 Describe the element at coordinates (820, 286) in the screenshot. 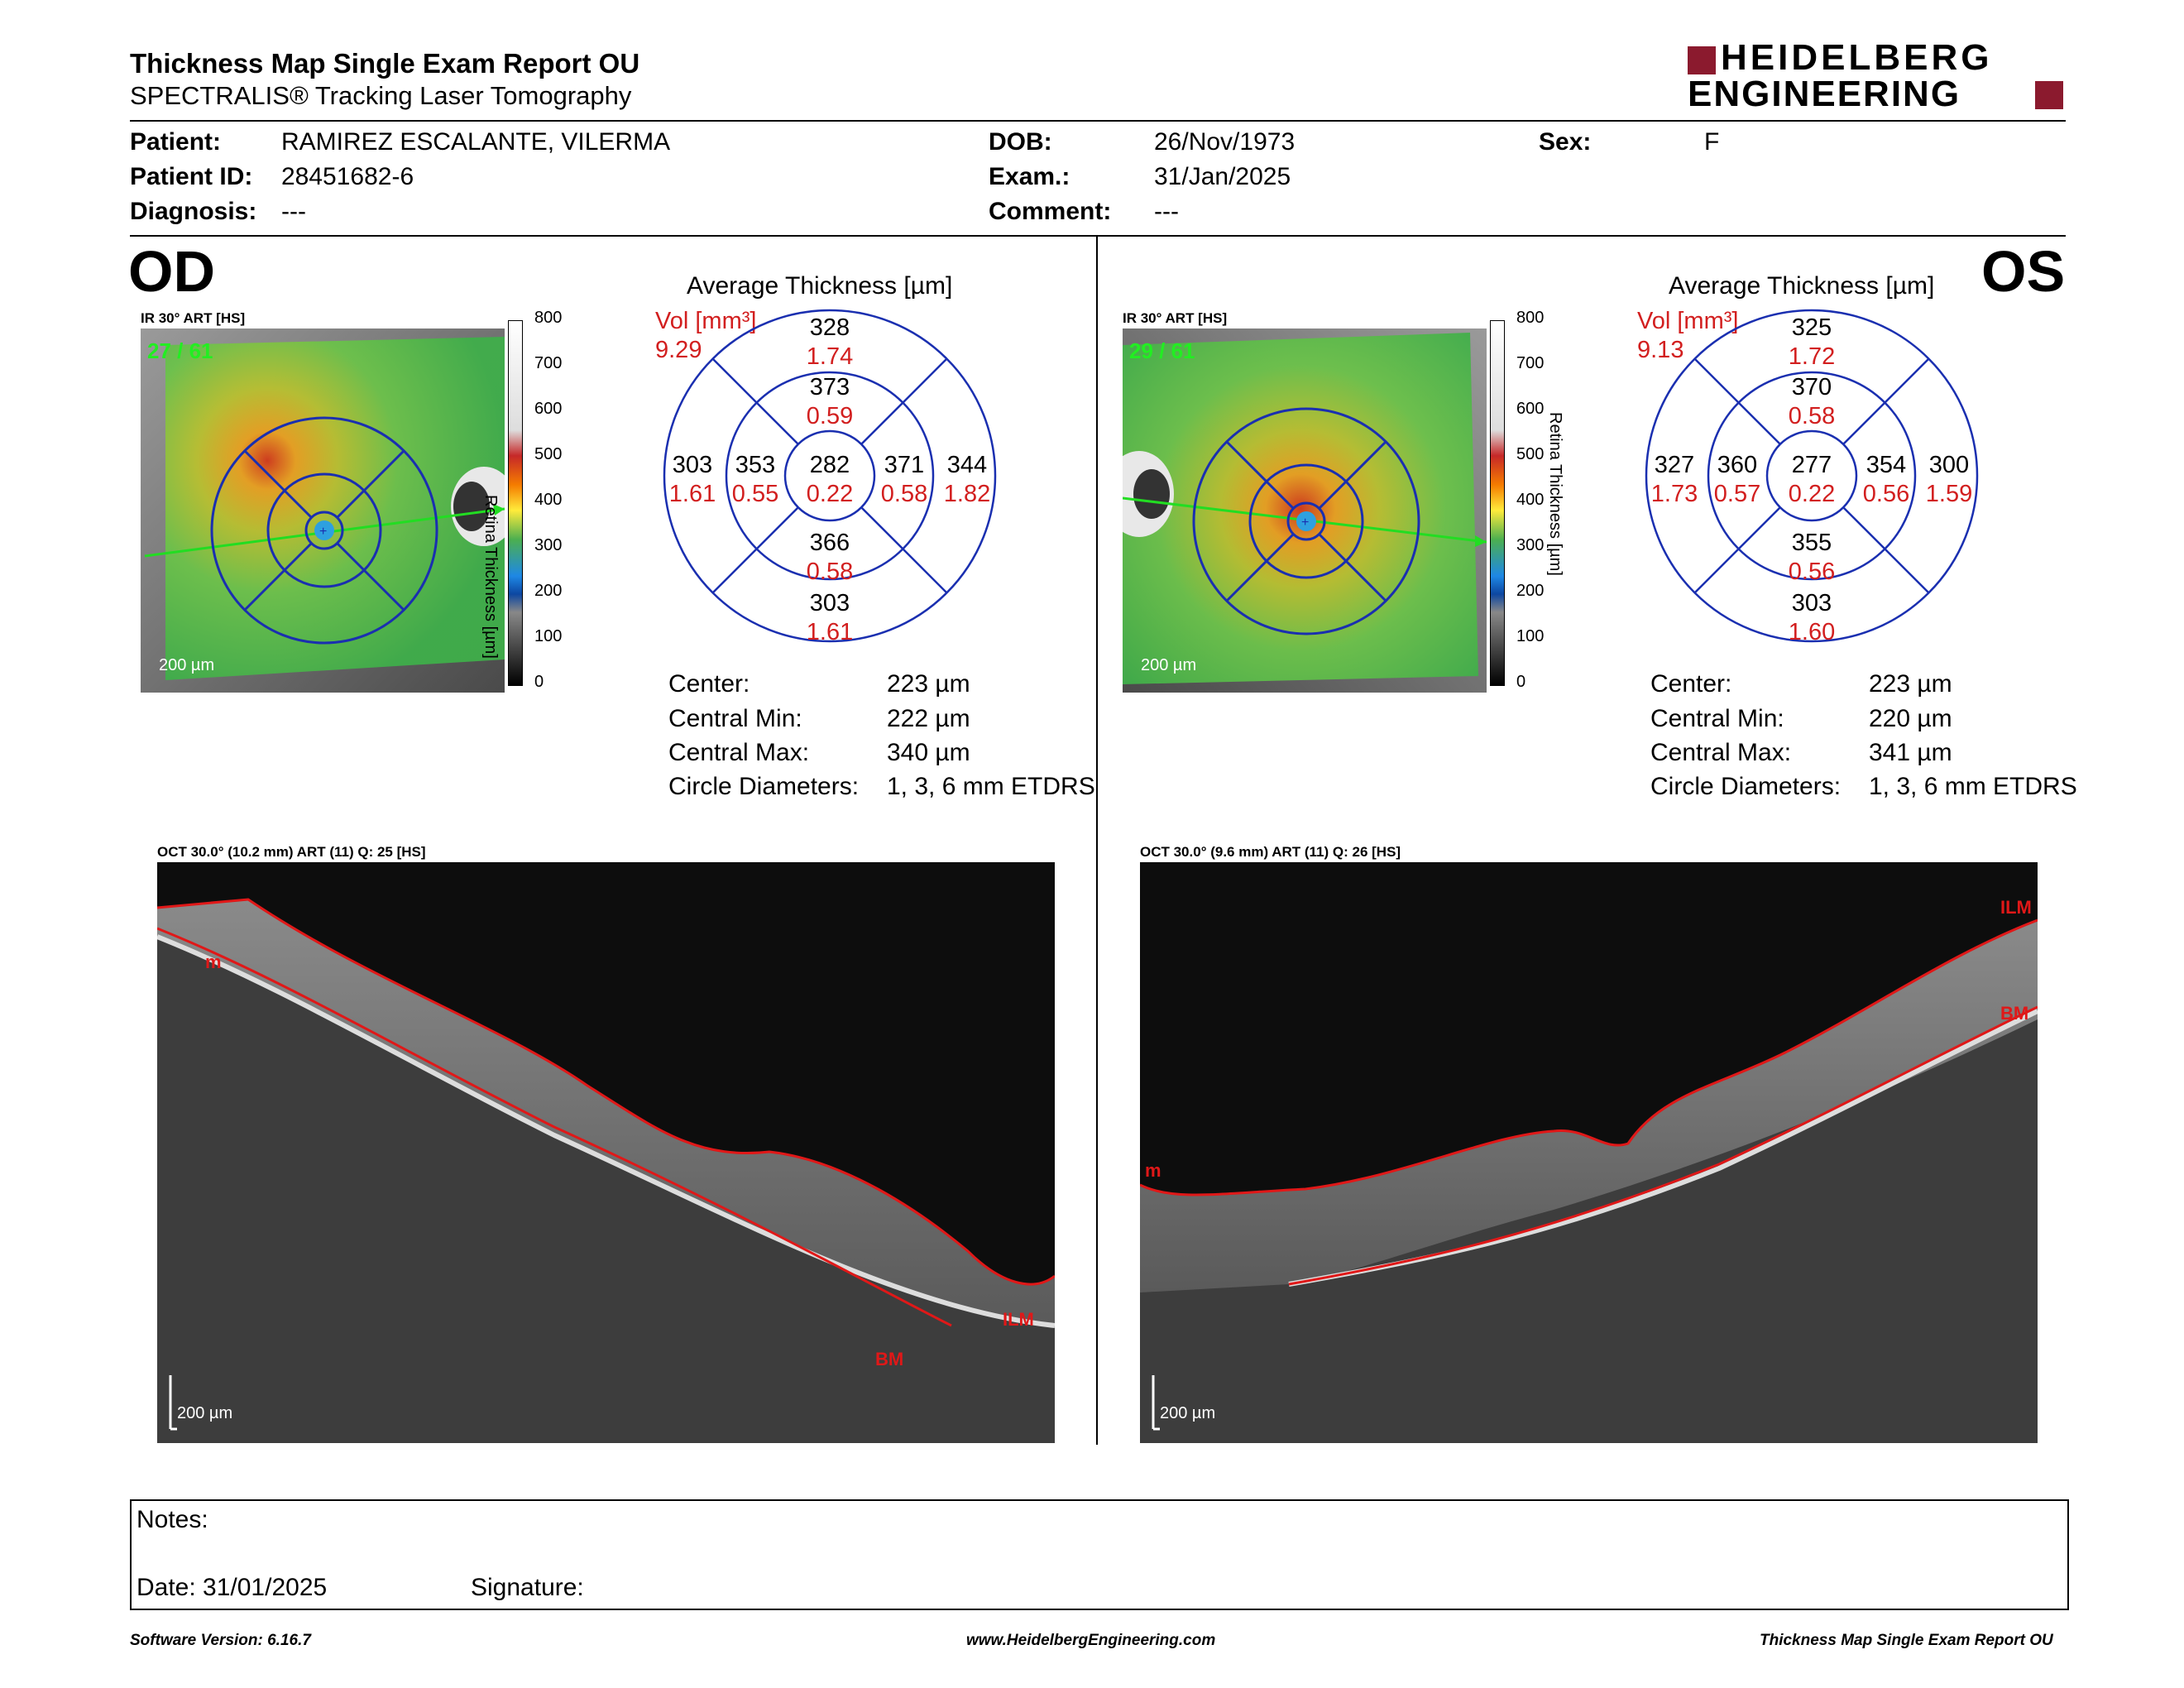

I see `od-avg-title: Average Thickness [µm]` at that location.